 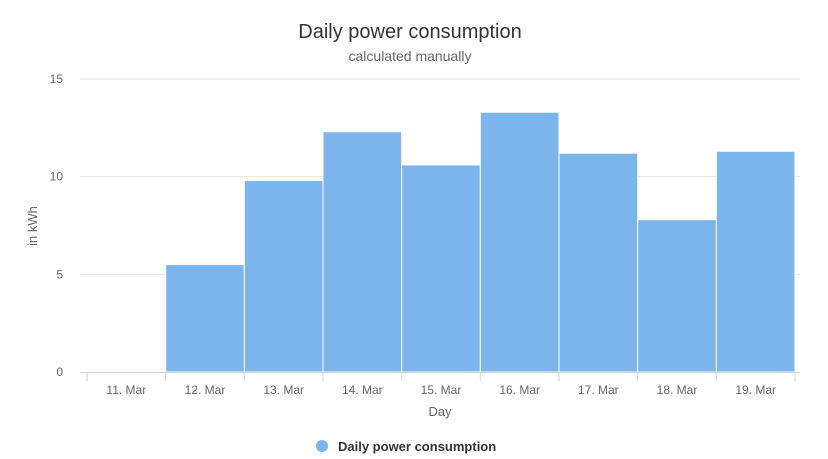 What do you see at coordinates (205, 390) in the screenshot?
I see `x-tick-label: 12. Mar` at bounding box center [205, 390].